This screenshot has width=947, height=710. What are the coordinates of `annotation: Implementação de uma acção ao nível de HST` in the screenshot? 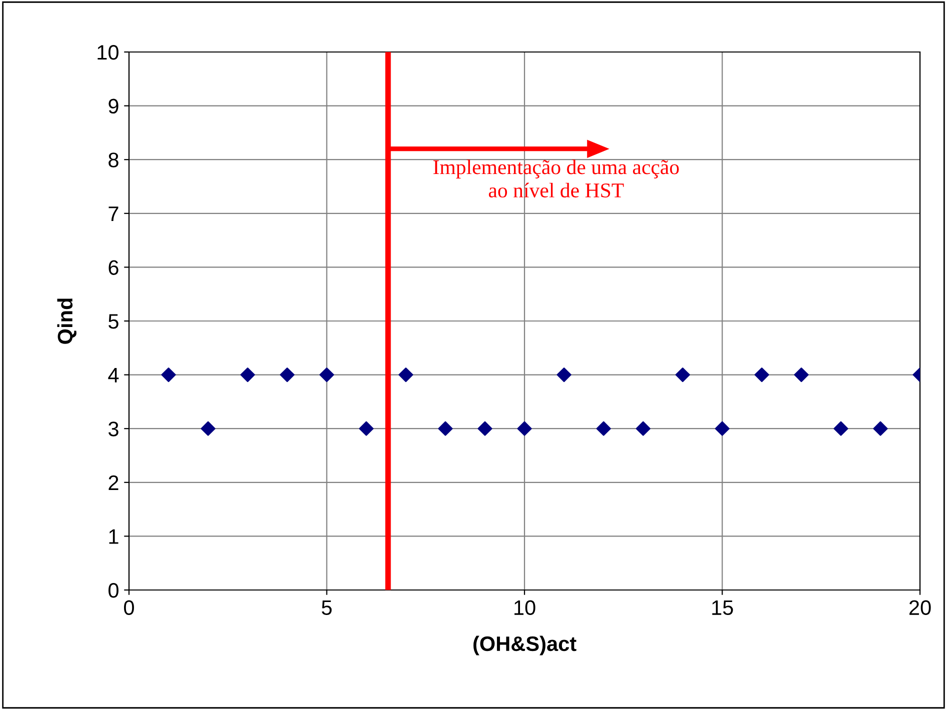 It's located at (556, 179).